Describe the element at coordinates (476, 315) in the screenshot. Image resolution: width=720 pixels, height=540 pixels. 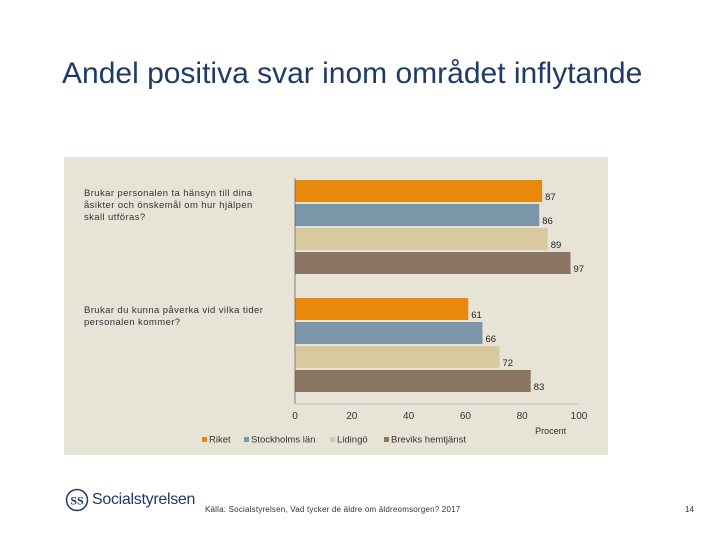
I see `data-label: 61` at that location.